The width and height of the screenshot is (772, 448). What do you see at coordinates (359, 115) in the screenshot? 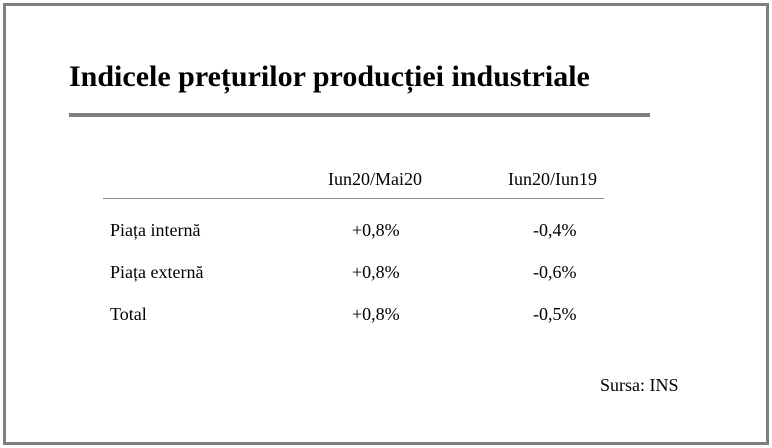
I see `title-underline` at bounding box center [359, 115].